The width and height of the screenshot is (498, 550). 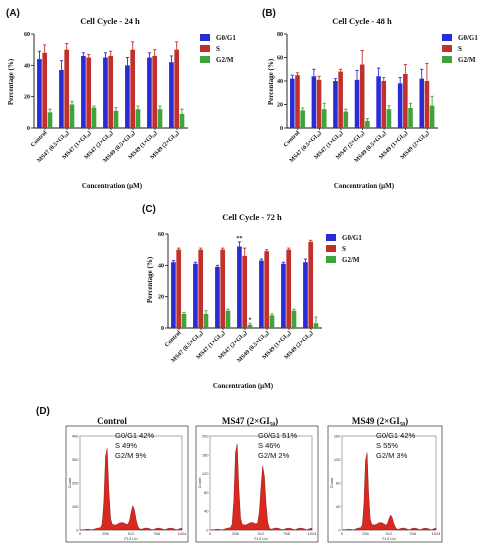 I want to click on histogram-title: Control, so click(x=112, y=421).